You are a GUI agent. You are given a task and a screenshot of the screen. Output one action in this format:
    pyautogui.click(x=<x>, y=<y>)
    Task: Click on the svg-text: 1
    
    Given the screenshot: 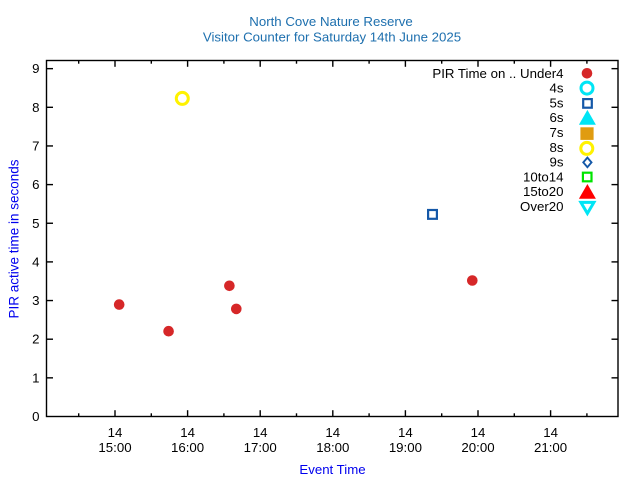 What is the action you would take?
    pyautogui.click(x=35, y=377)
    